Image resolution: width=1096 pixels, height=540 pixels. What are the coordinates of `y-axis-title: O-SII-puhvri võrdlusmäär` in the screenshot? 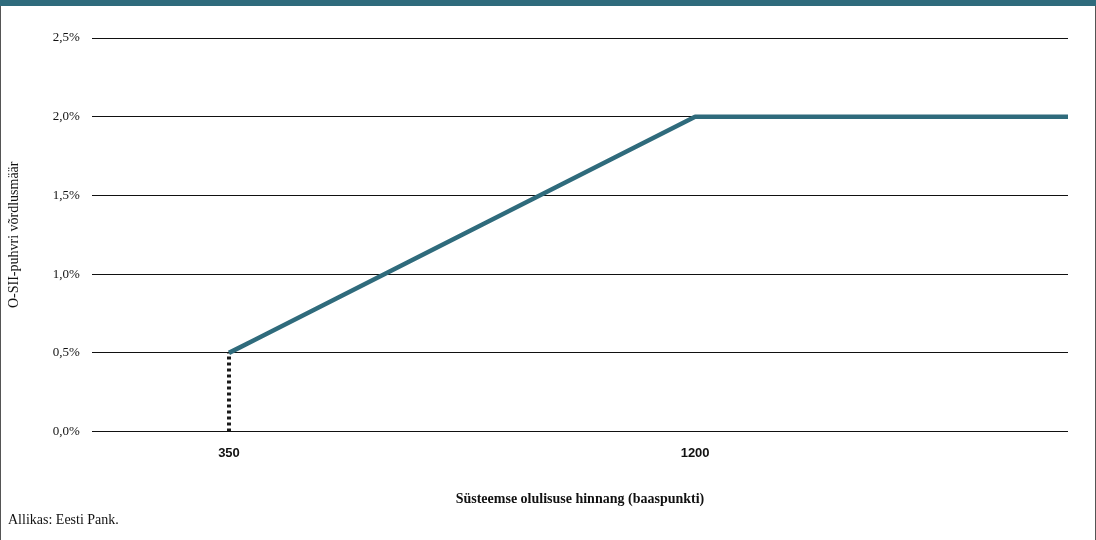 It's located at (14, 235).